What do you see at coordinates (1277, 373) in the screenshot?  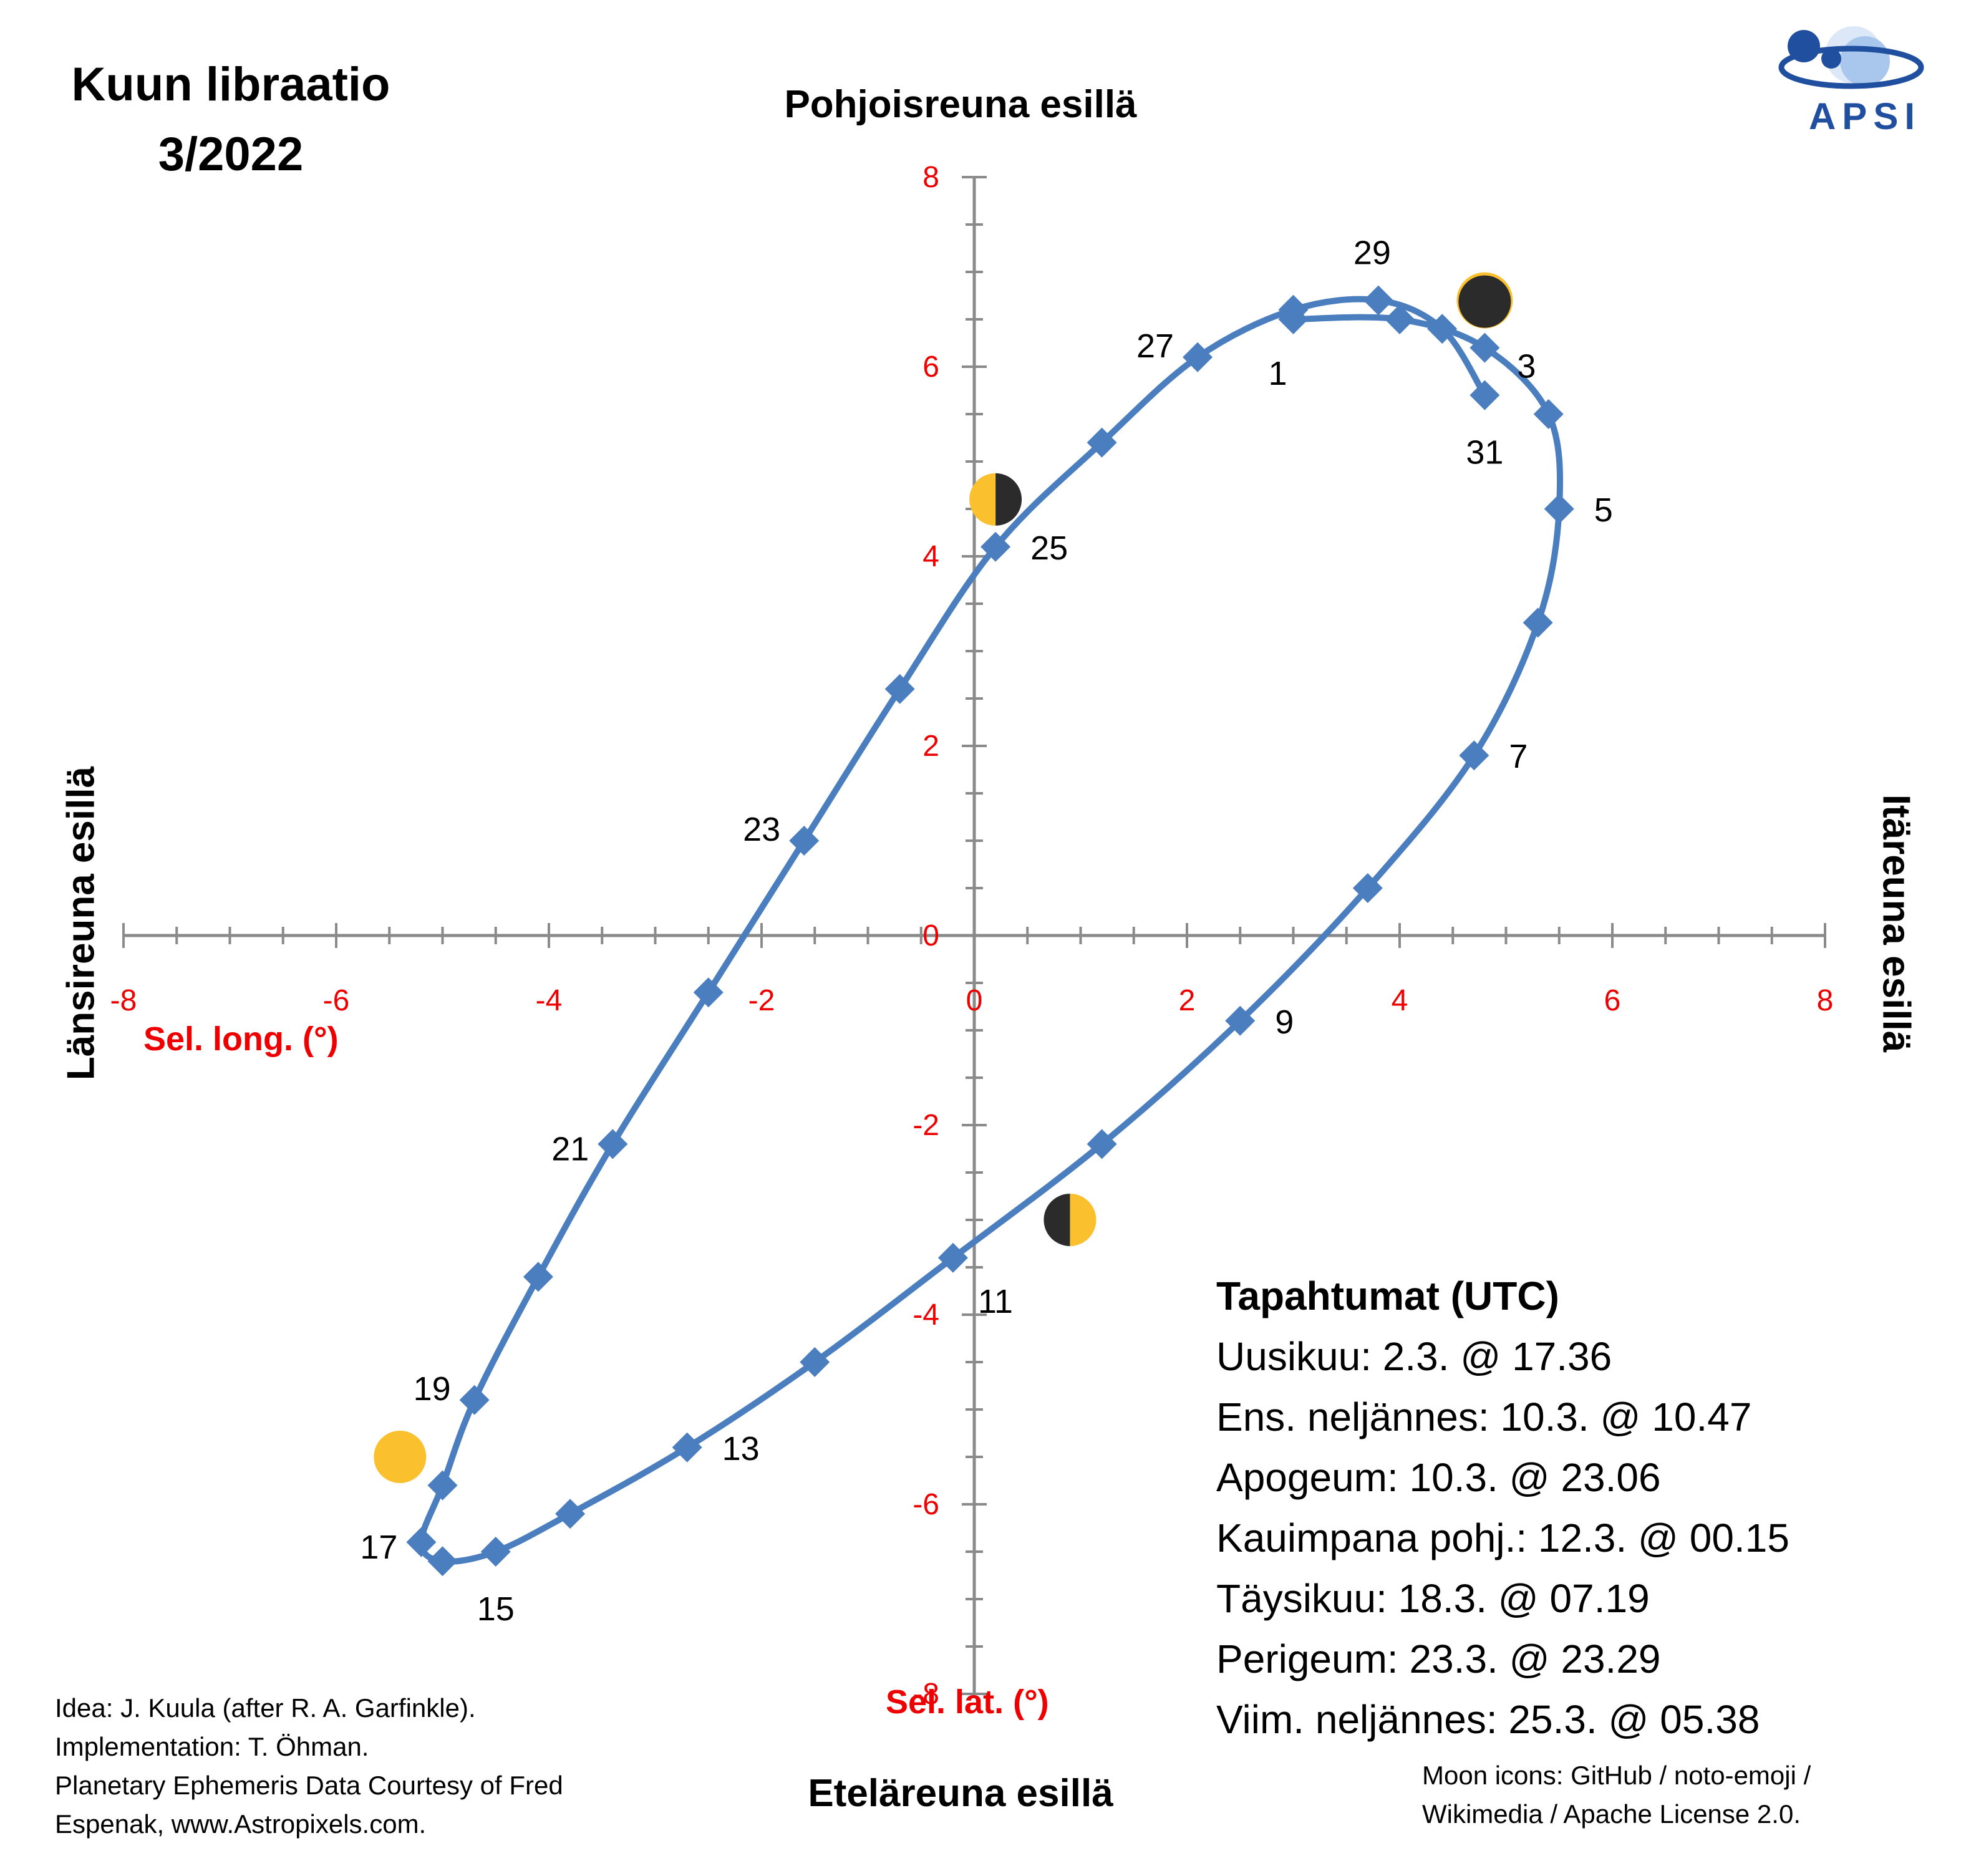 I see `day-label: 1` at bounding box center [1277, 373].